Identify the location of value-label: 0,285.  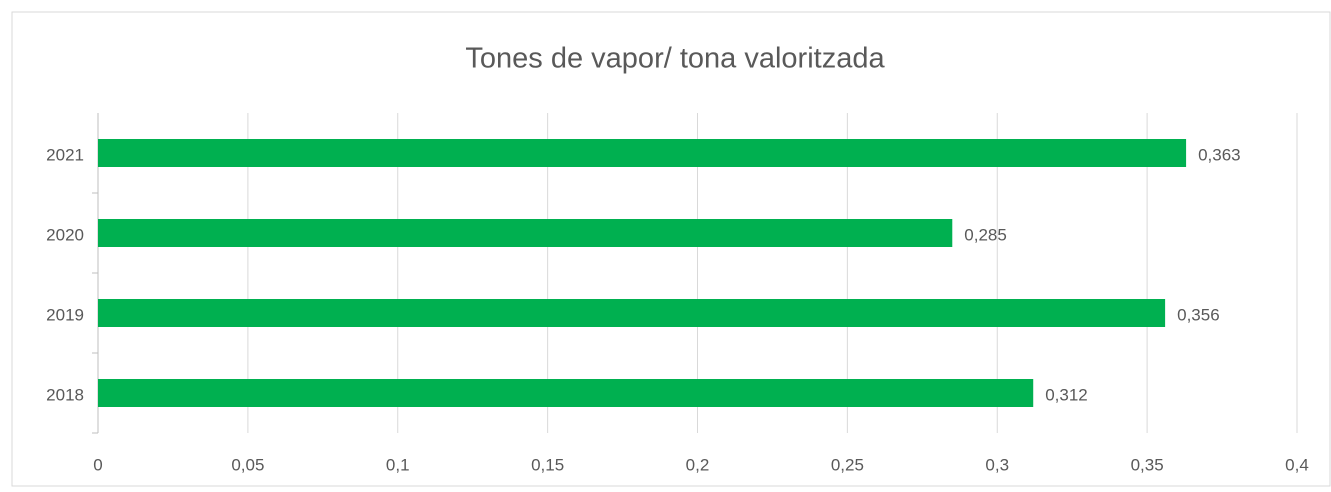
(985, 234).